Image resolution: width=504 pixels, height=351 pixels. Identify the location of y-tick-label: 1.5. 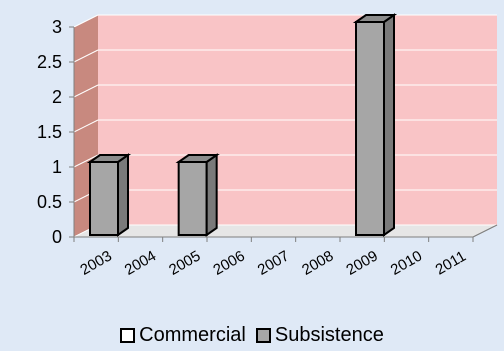
(49, 132).